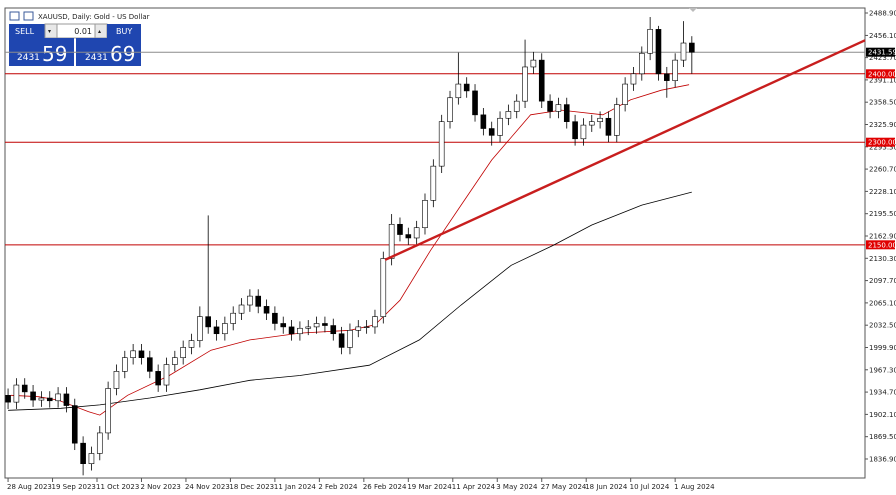 Image resolution: width=896 pixels, height=495 pixels. Describe the element at coordinates (517, 487) in the screenshot. I see `x-tick-label: 3 May 2024` at that location.